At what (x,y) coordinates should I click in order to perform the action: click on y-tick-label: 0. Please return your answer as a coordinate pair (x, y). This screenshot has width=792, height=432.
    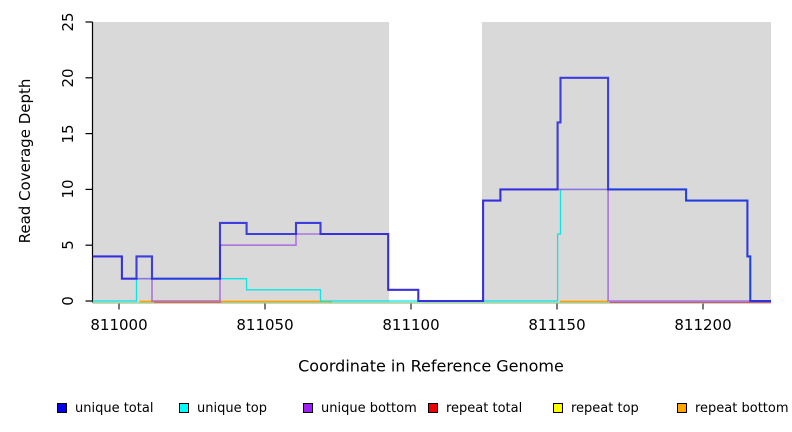
    Looking at the image, I should click on (68, 301).